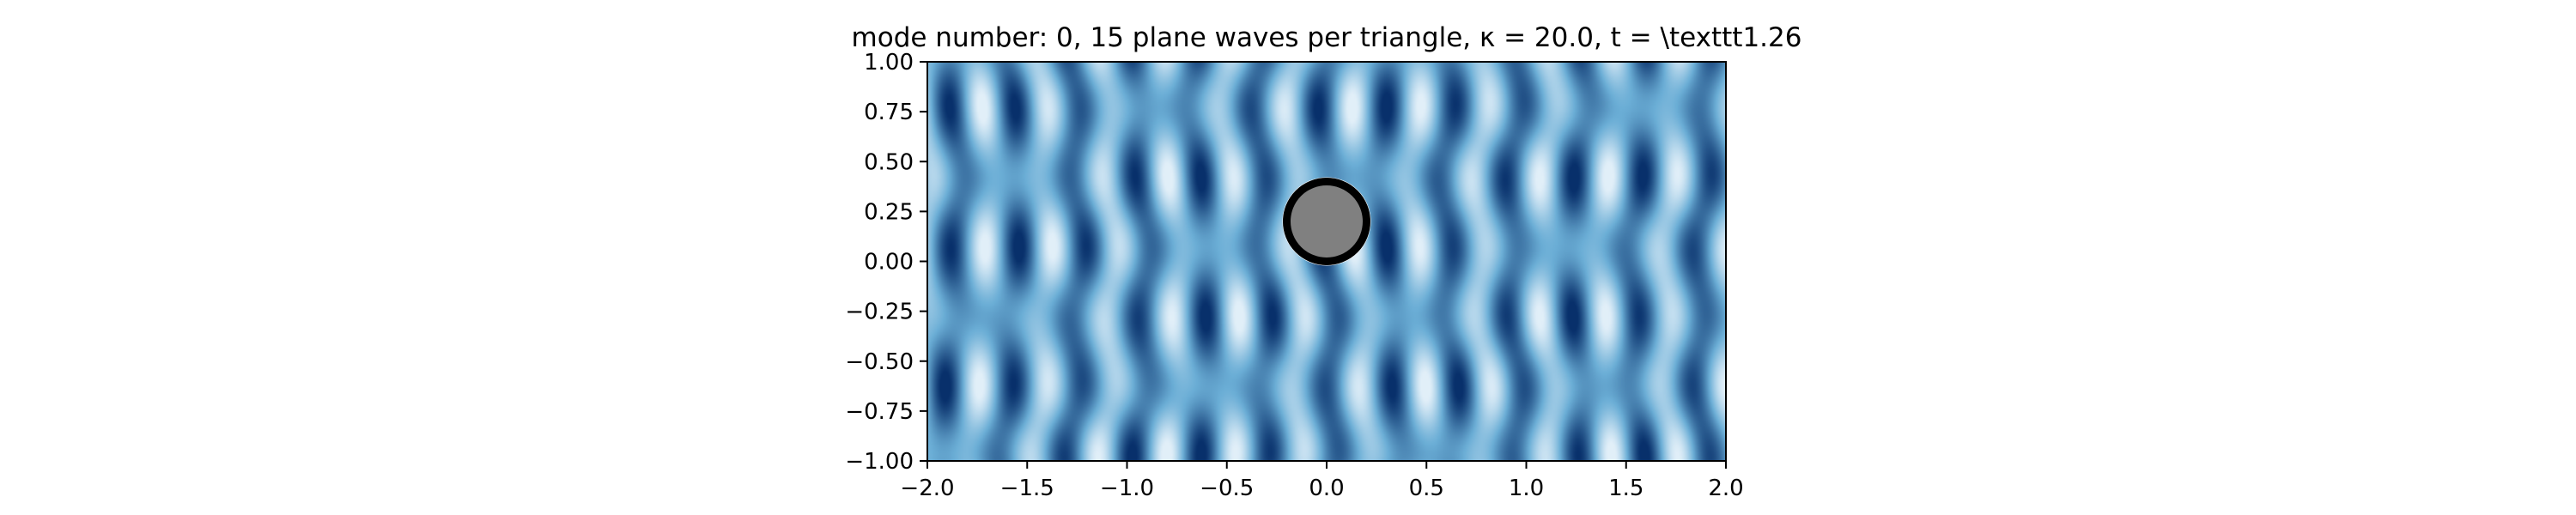 The height and width of the screenshot is (515, 2576). What do you see at coordinates (927, 488) in the screenshot?
I see `x-tick-label: −2.0` at bounding box center [927, 488].